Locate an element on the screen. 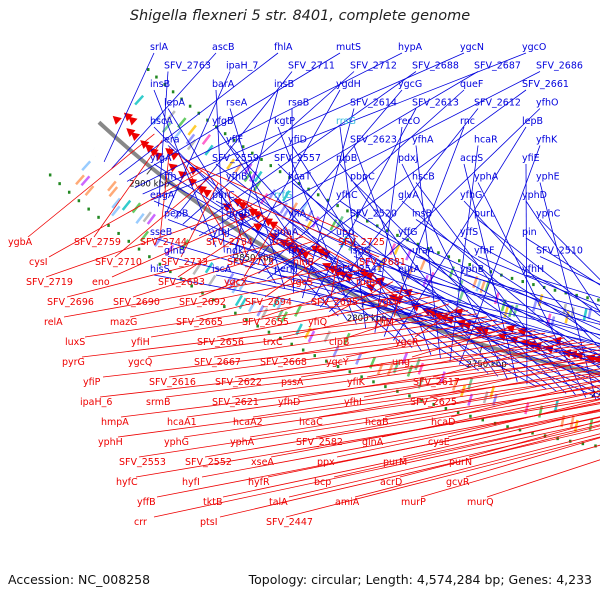  reverse-gene-label: SFV_2621 is located at coordinates (235, 402).